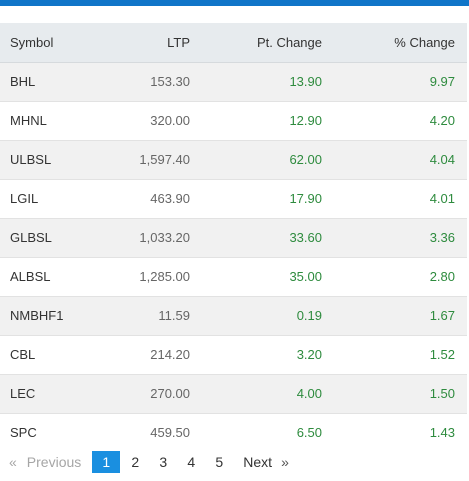 This screenshot has width=469, height=481. I want to click on ltp-cell: 270.00, so click(150, 393).